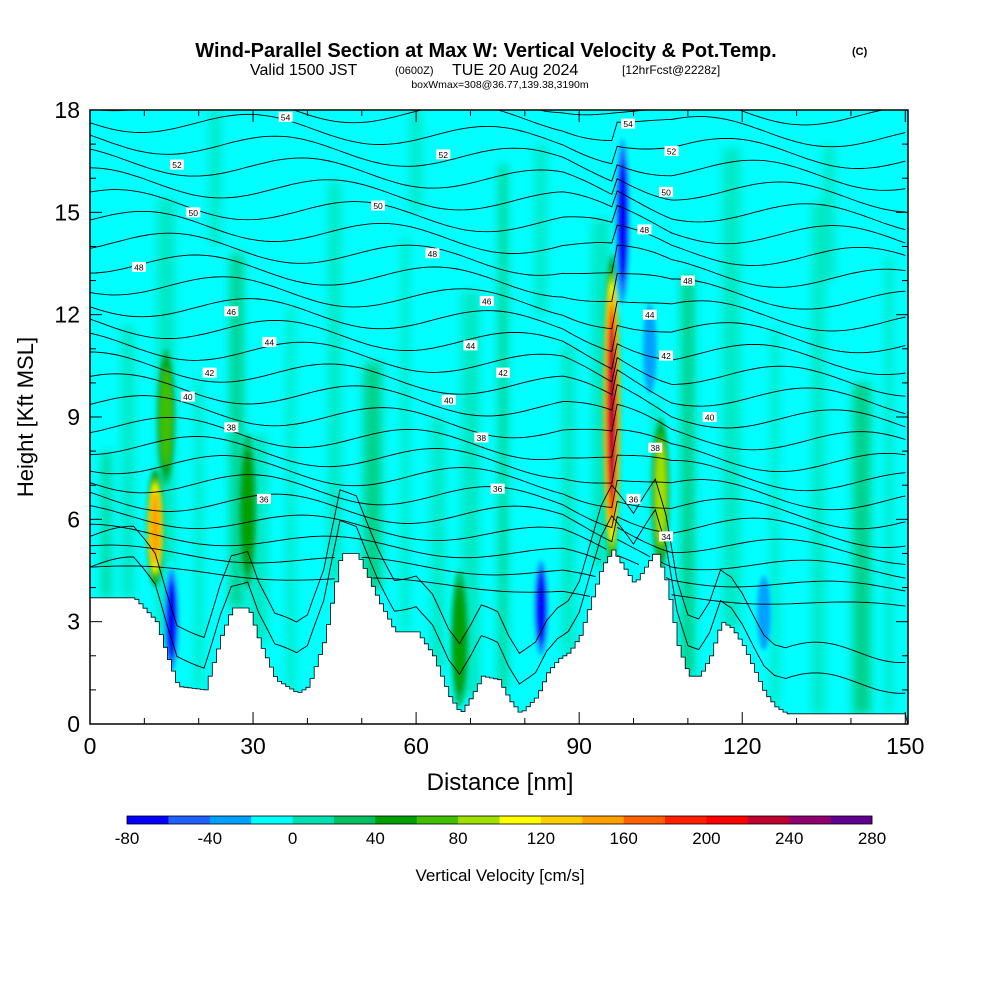 Image resolution: width=1000 pixels, height=1000 pixels. Describe the element at coordinates (742, 746) in the screenshot. I see `x-tick-label: 120` at that location.